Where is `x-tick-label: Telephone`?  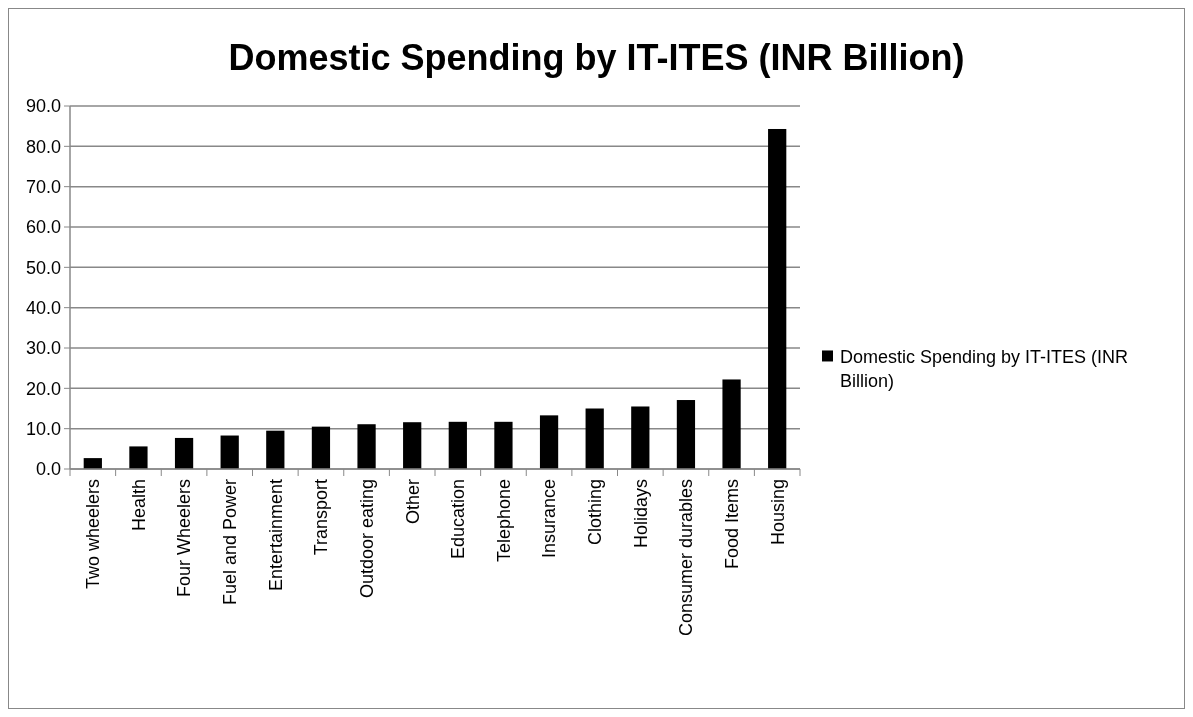
x-tick-label: Telephone is located at coordinates (503, 521).